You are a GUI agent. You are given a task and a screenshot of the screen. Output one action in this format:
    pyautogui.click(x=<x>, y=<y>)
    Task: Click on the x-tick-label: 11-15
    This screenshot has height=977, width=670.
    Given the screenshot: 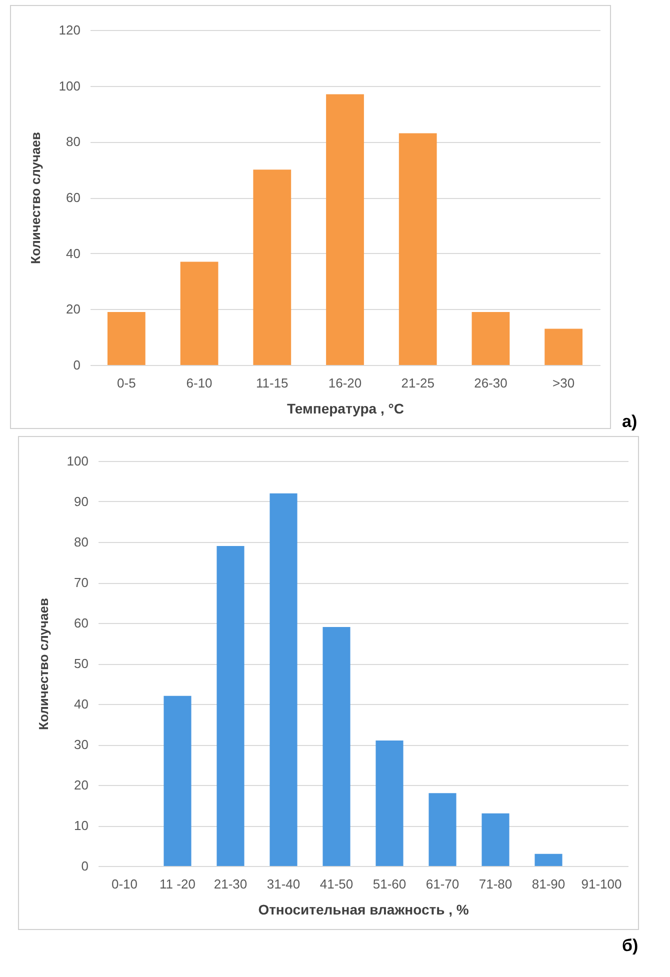 What is the action you would take?
    pyautogui.click(x=272, y=383)
    